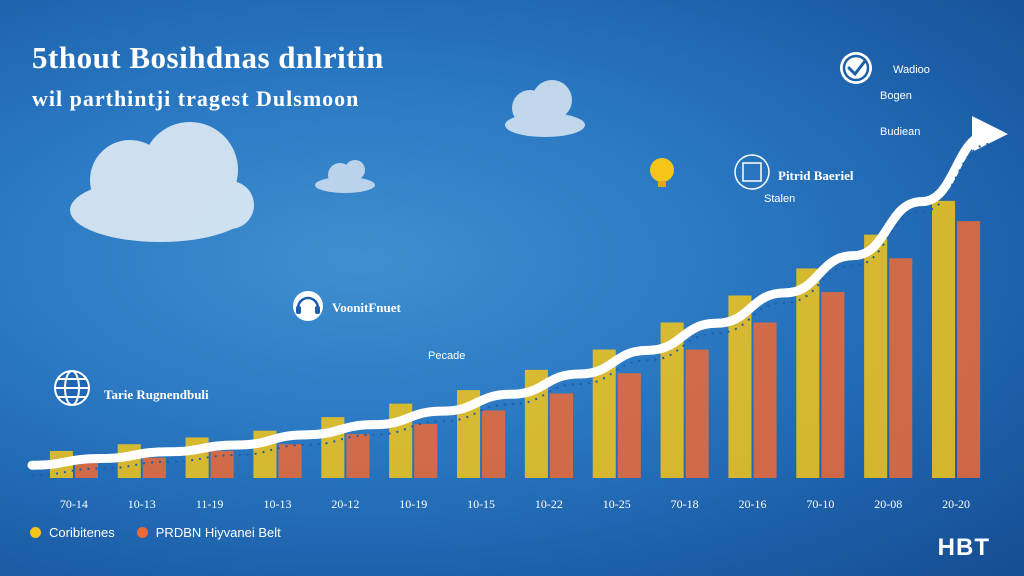 The image size is (1024, 576). What do you see at coordinates (308, 306) in the screenshot?
I see `headset-icon` at bounding box center [308, 306].